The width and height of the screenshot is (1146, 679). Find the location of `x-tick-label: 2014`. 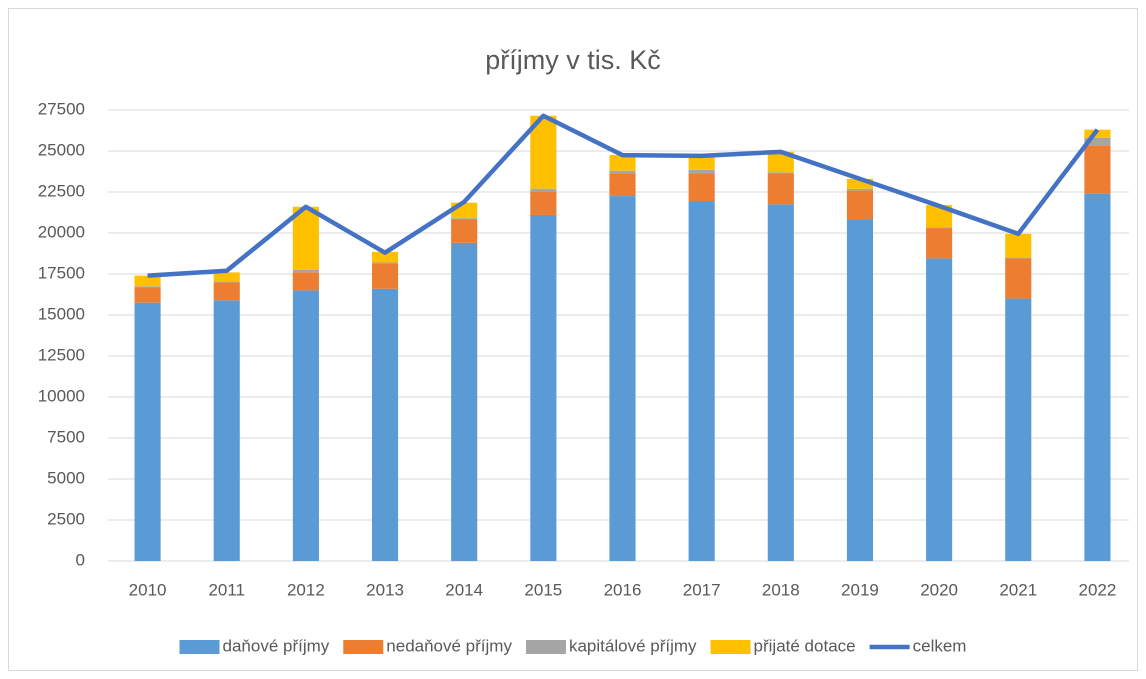

x-tick-label: 2014 is located at coordinates (464, 589).